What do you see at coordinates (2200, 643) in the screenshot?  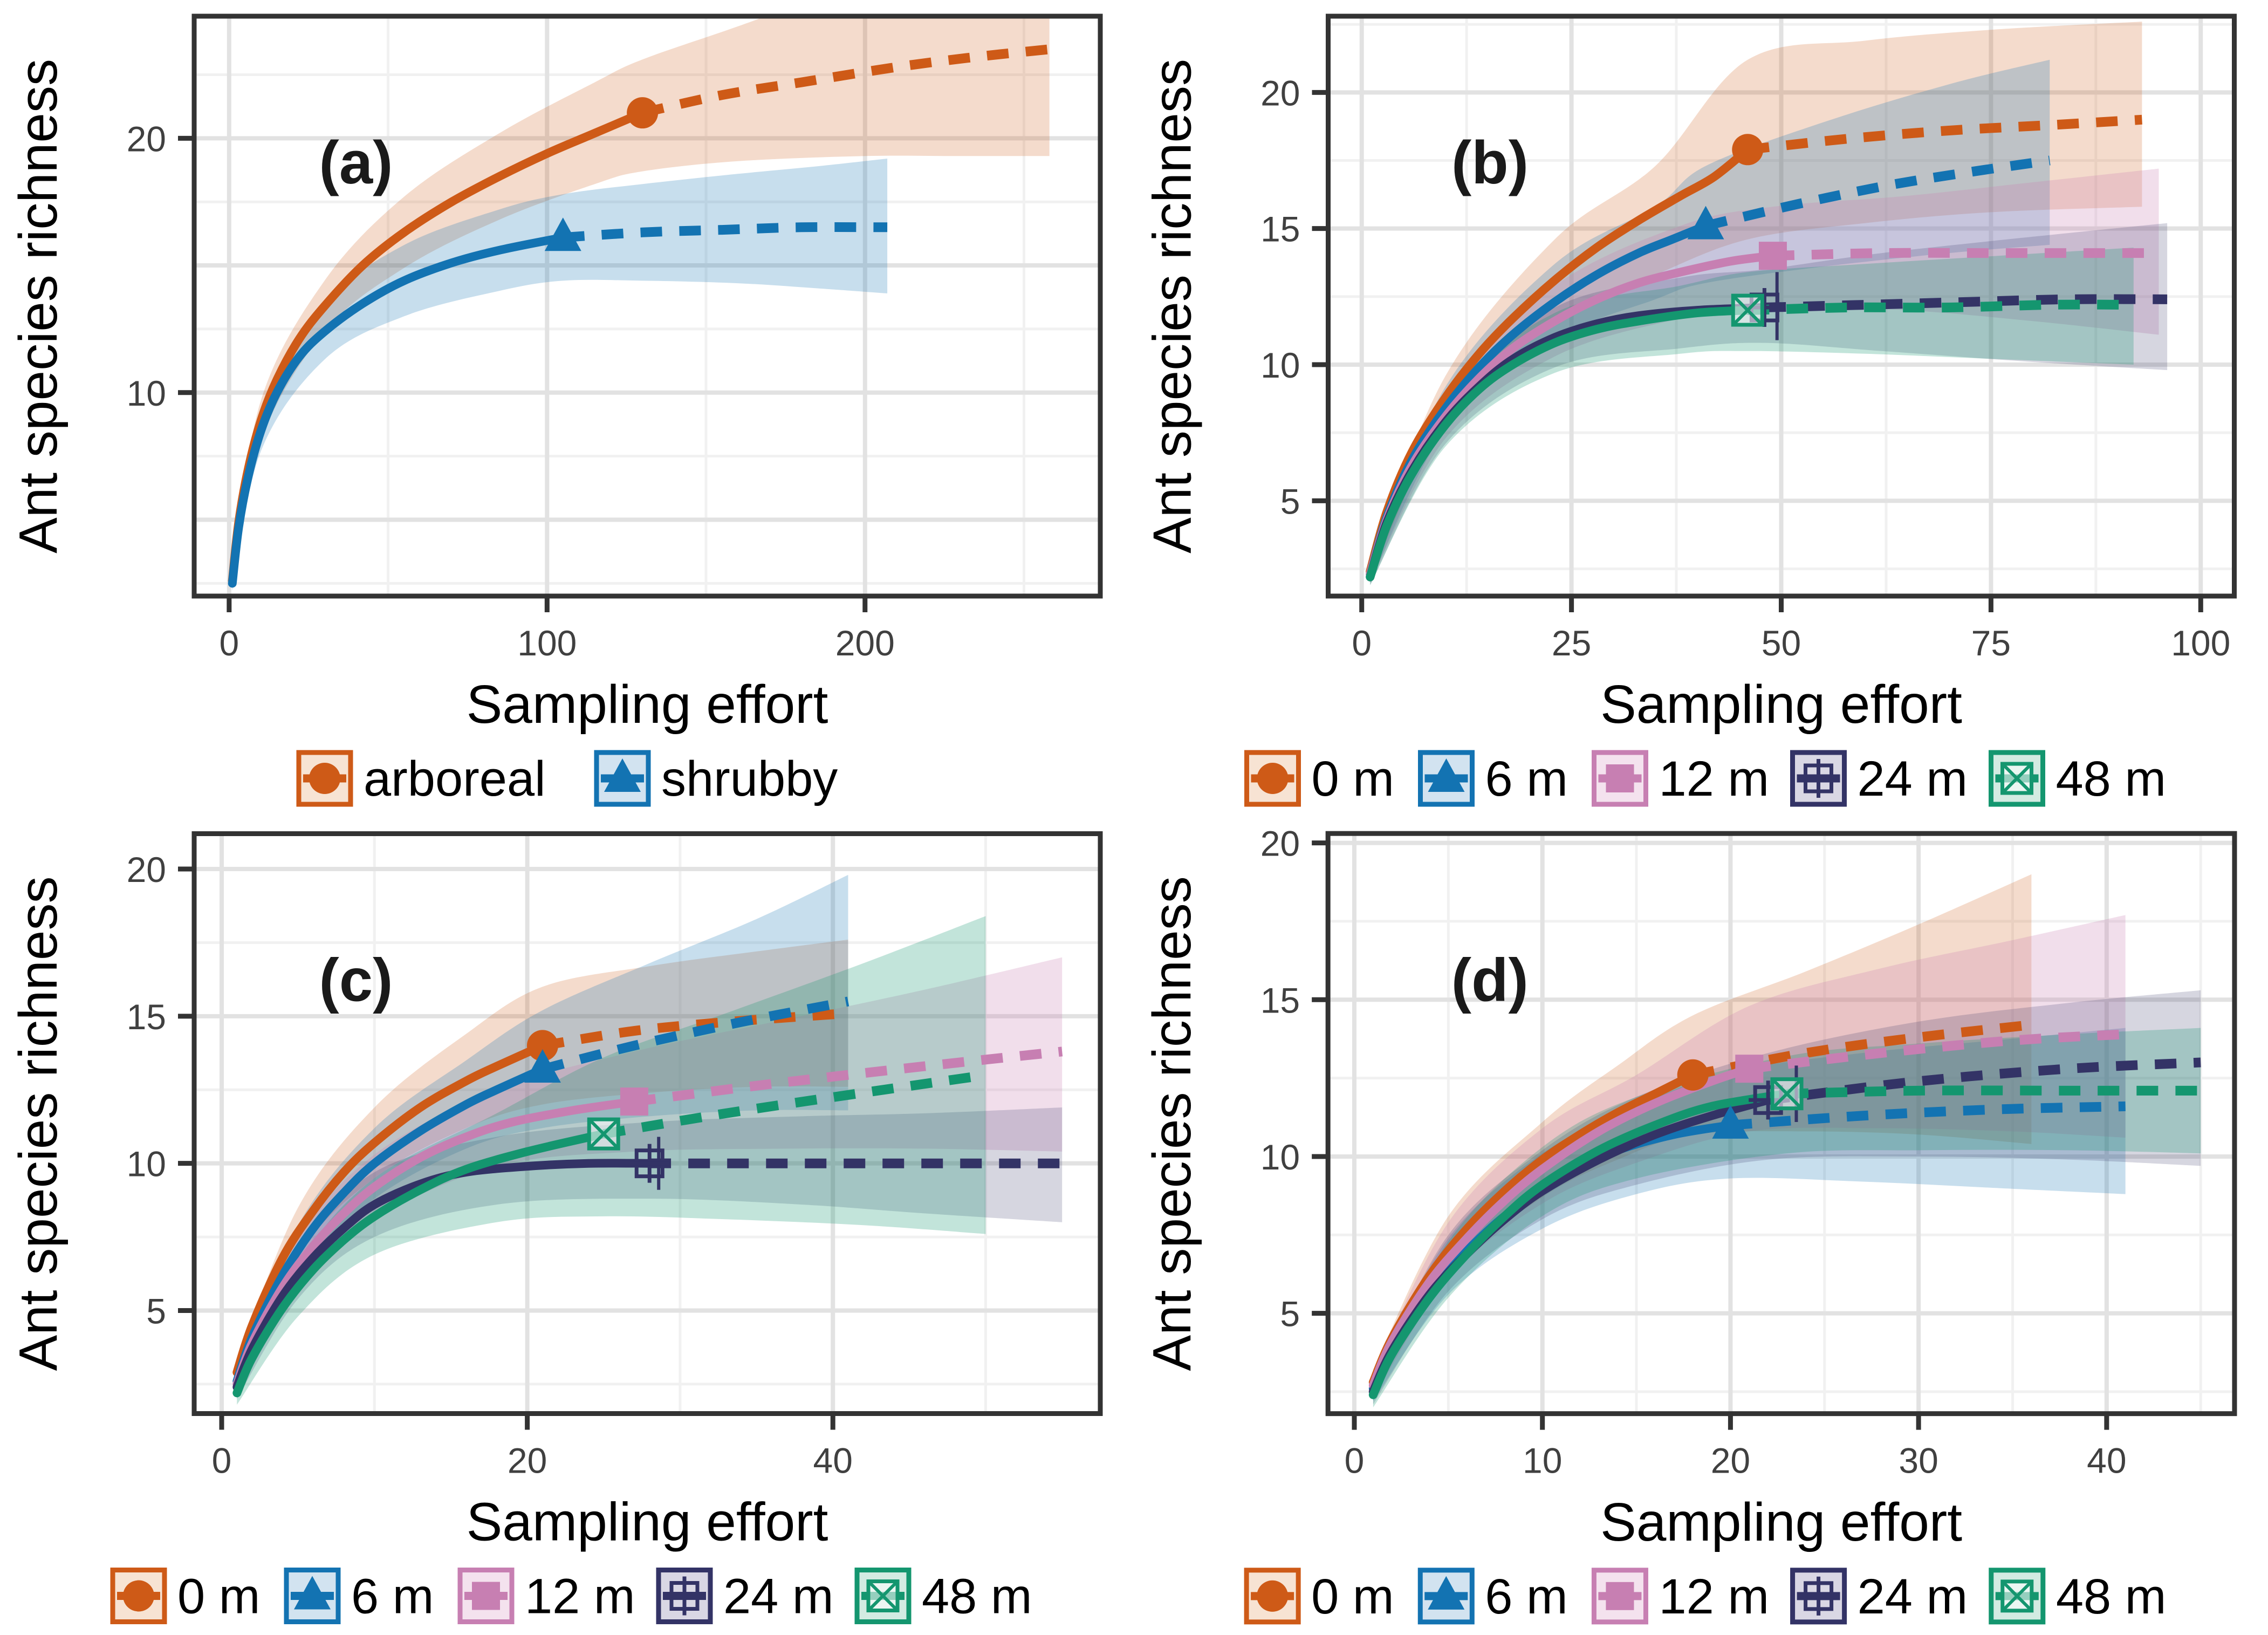 I see `x-tick-label: 100` at bounding box center [2200, 643].